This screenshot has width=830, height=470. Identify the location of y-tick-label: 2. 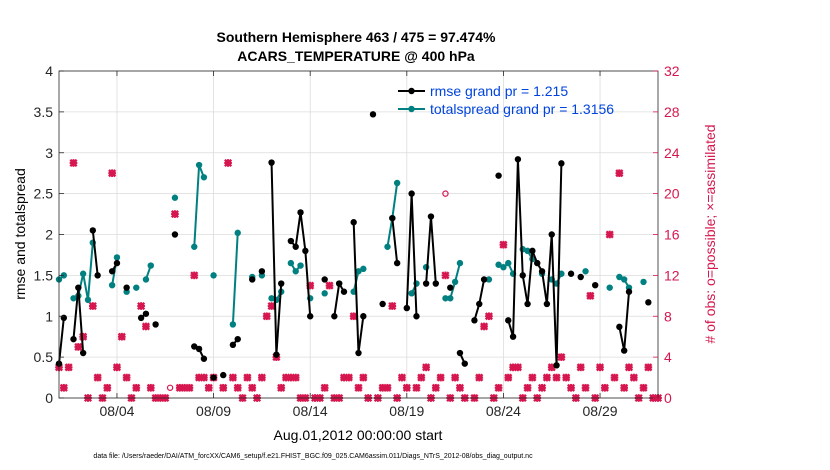
(49, 235).